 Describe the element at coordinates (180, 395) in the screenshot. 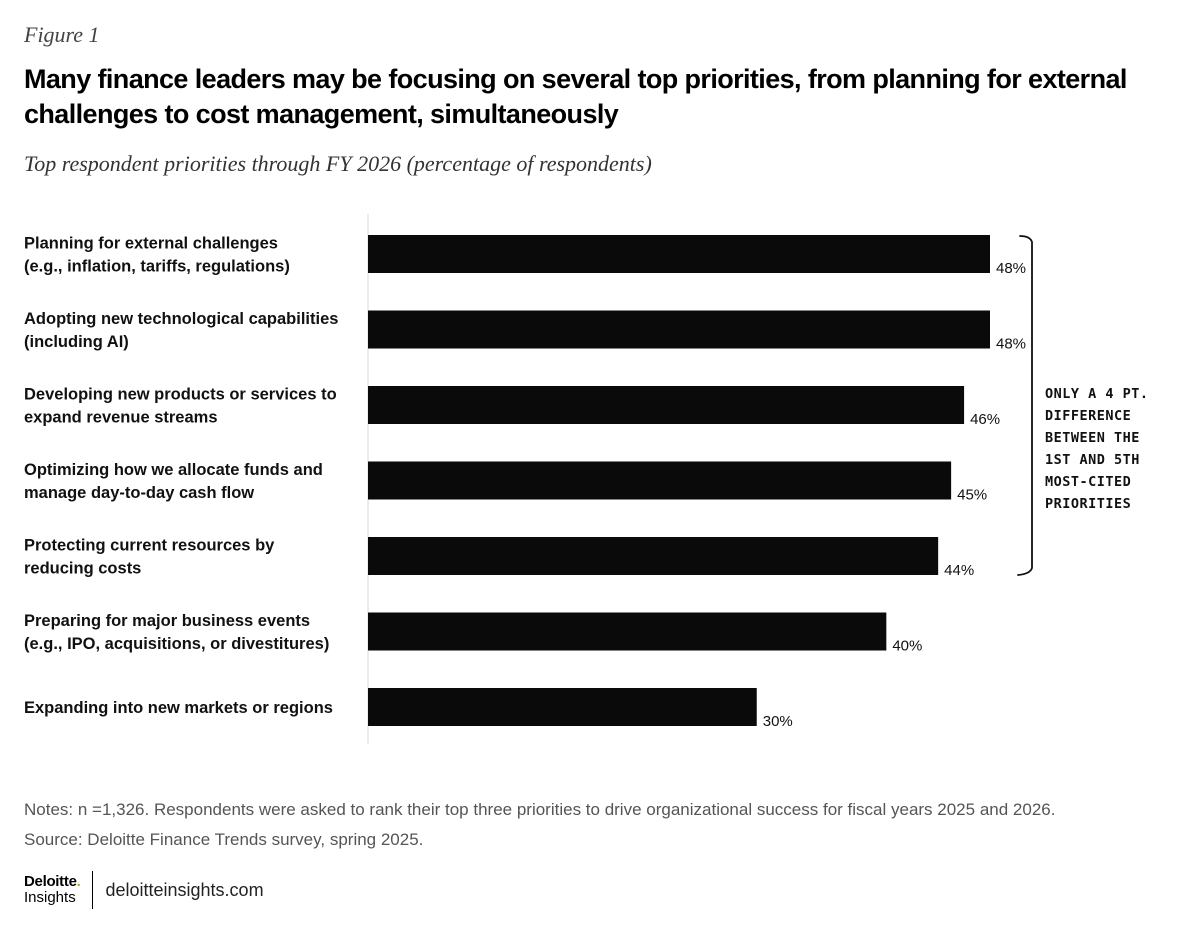

I see `category-label-line: Developing new products or services to` at that location.